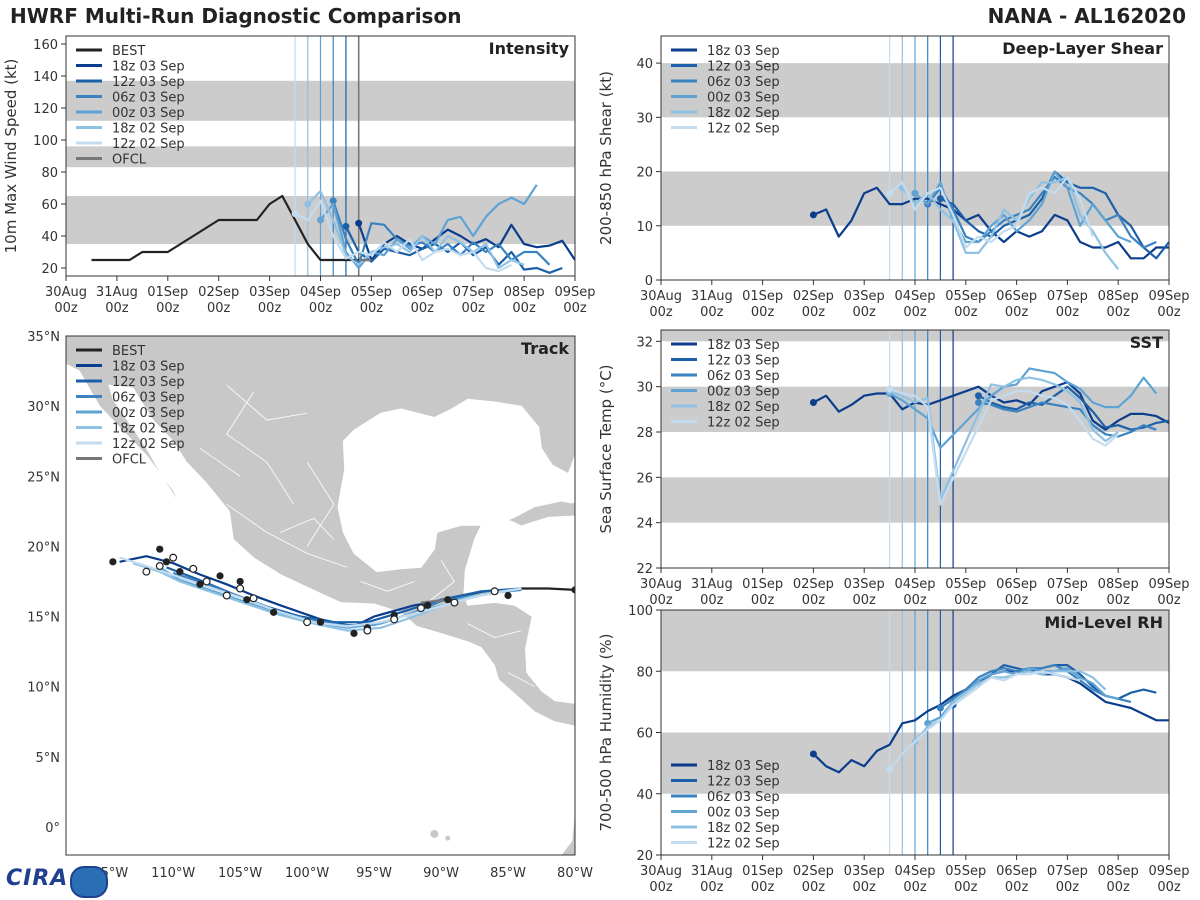 The width and height of the screenshot is (1200, 900). What do you see at coordinates (712, 312) in the screenshot?
I see `shear-xtick-sub-1: 00z` at bounding box center [712, 312].